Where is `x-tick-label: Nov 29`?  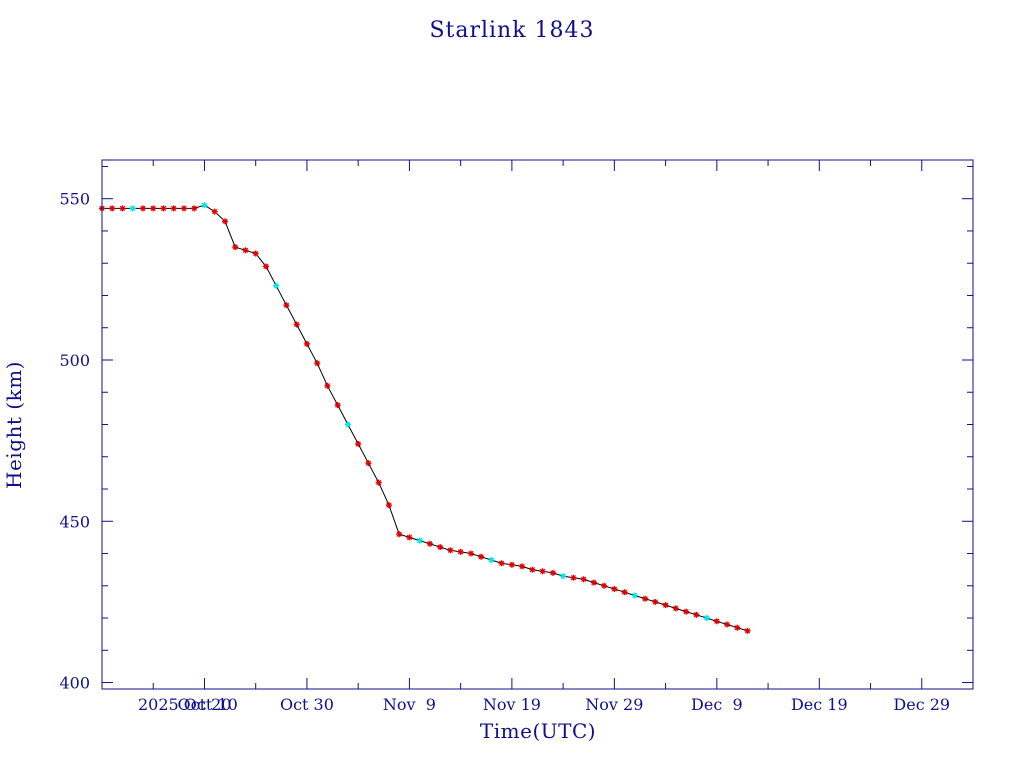 x-tick-label: Nov 29 is located at coordinates (614, 704).